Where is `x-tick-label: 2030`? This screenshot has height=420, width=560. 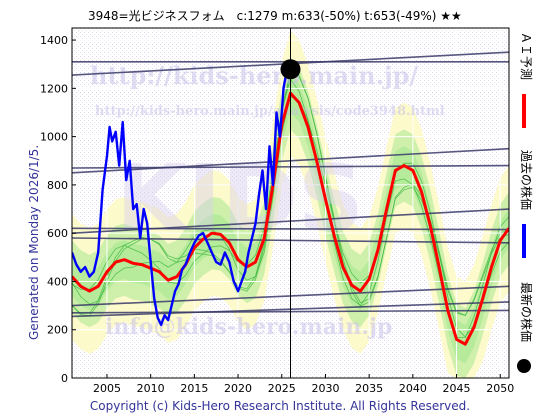 x-tick-label: 2030 is located at coordinates (325, 388).